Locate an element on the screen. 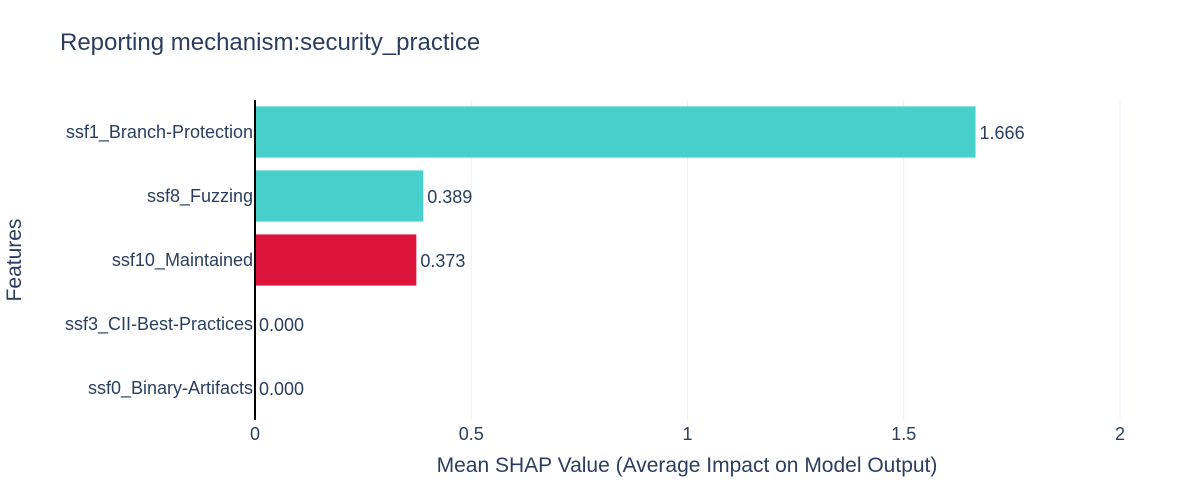  y-tick-label: ssf8_Fuzzing is located at coordinates (200, 196).